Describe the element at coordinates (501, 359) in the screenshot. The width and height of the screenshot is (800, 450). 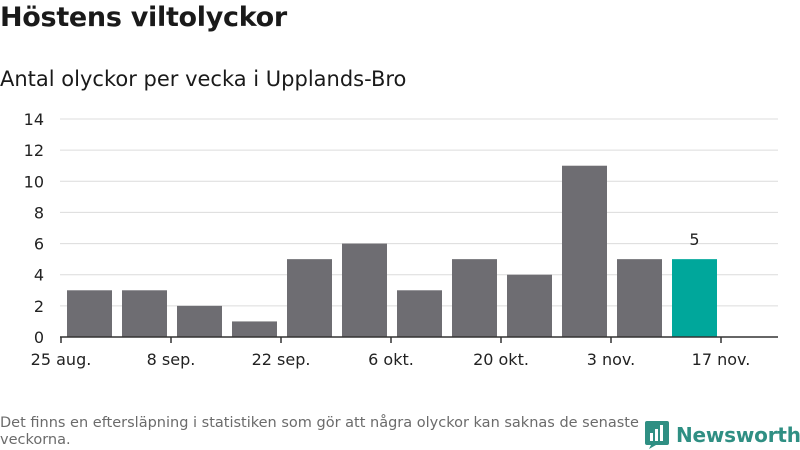
I see `x-tick-label: 20 okt.` at that location.